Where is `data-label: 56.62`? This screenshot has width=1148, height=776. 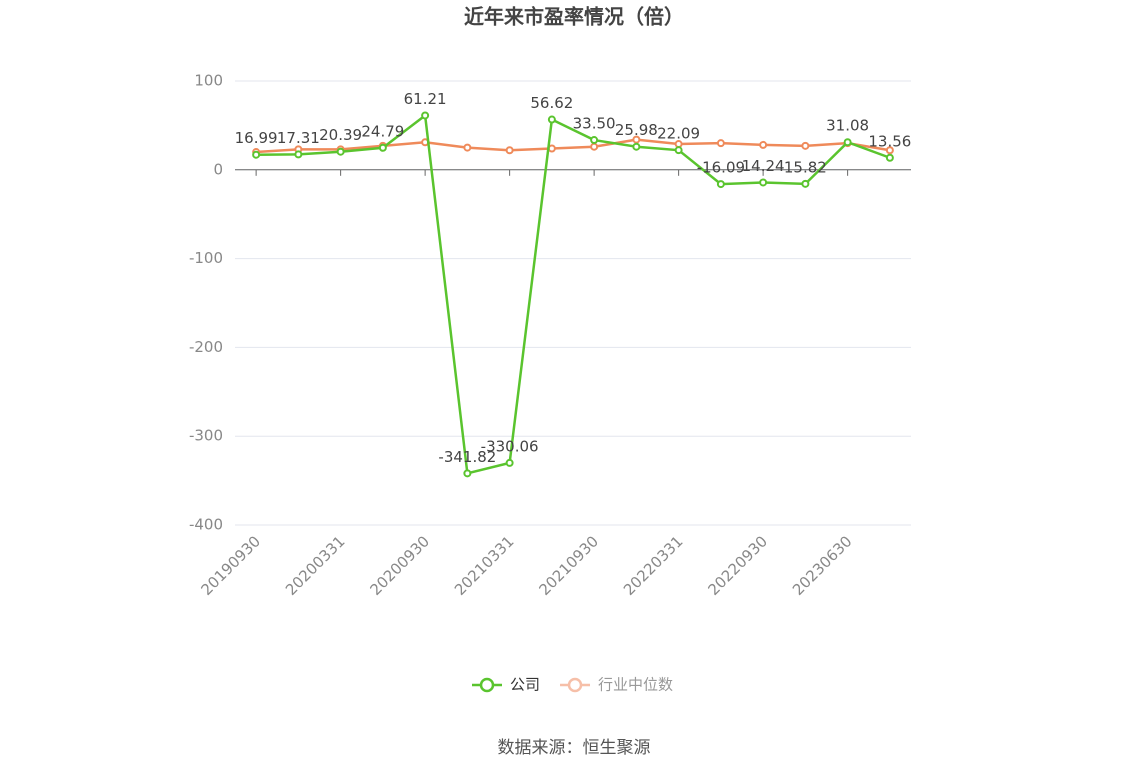
data-label: 56.62 is located at coordinates (551, 103).